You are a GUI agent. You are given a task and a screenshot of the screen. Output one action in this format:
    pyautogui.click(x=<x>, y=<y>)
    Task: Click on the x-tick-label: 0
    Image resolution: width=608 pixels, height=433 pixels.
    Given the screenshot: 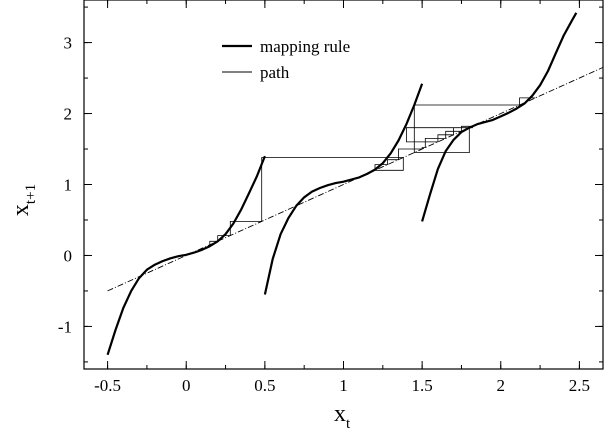 What is the action you would take?
    pyautogui.click(x=186, y=385)
    